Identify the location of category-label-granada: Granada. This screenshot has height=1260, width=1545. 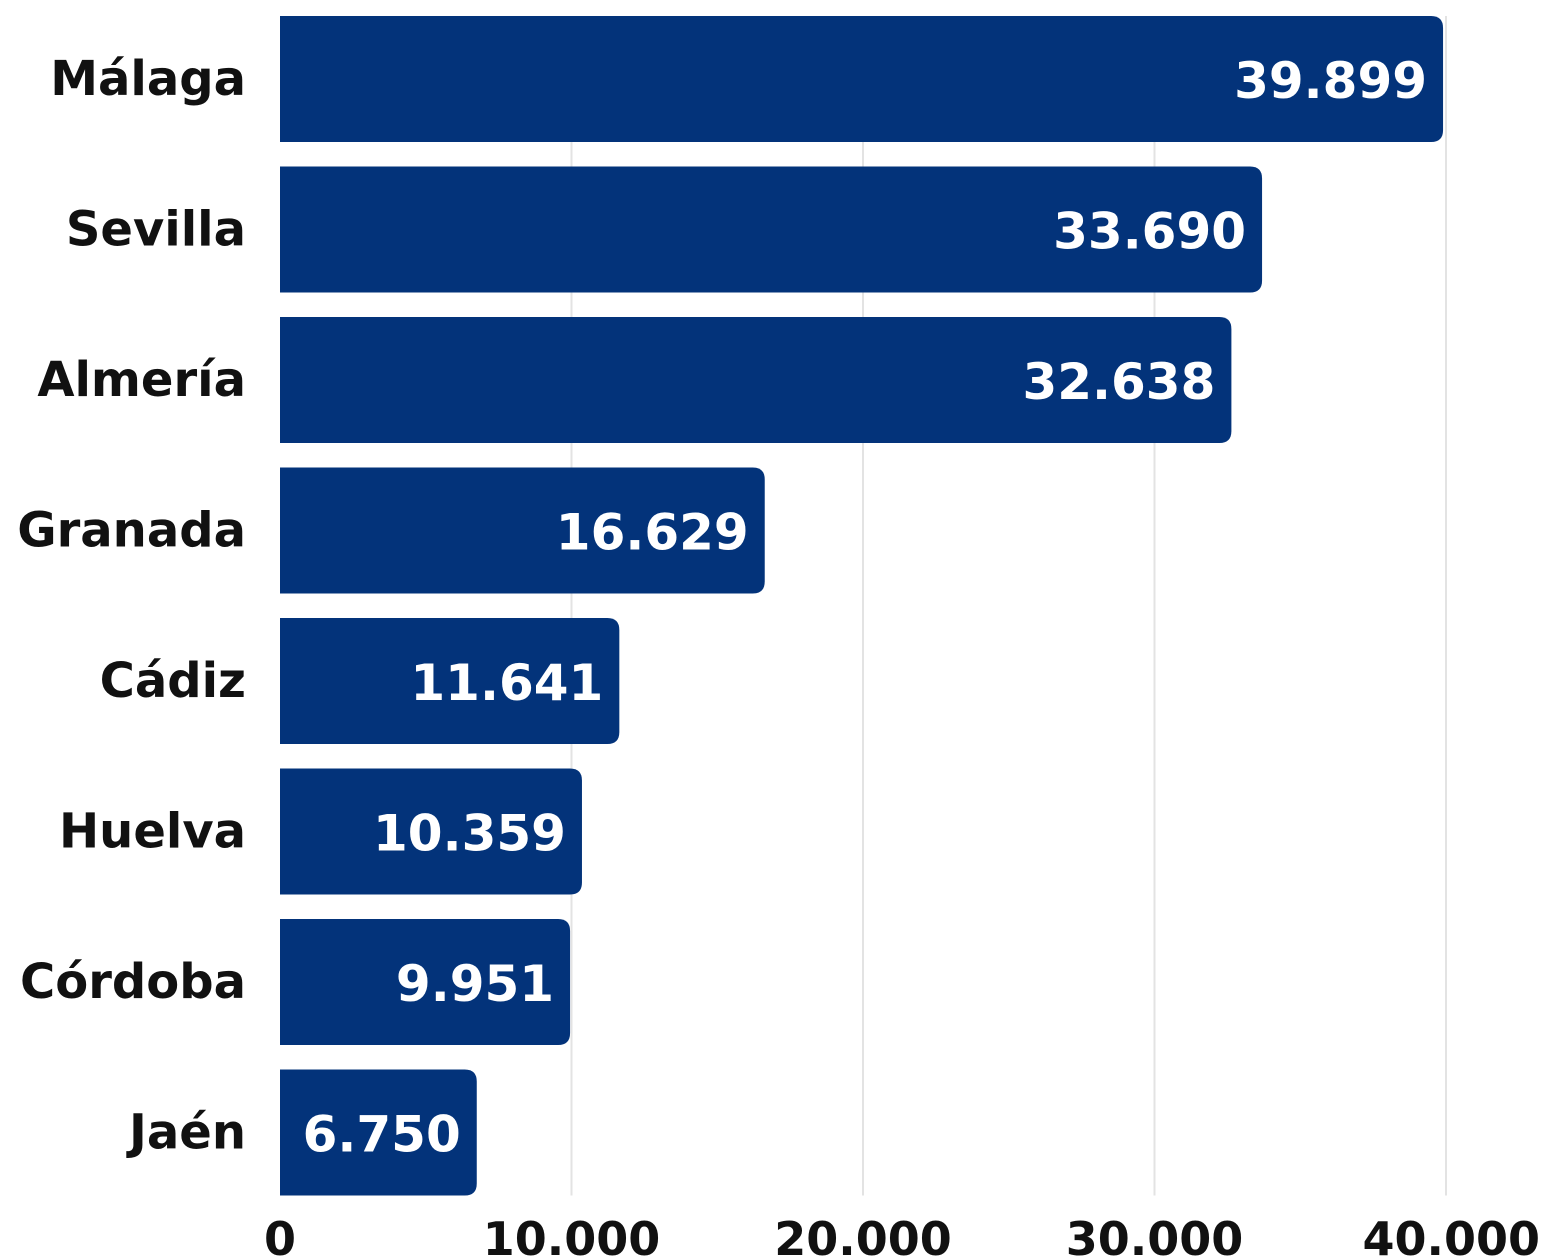
(131, 531).